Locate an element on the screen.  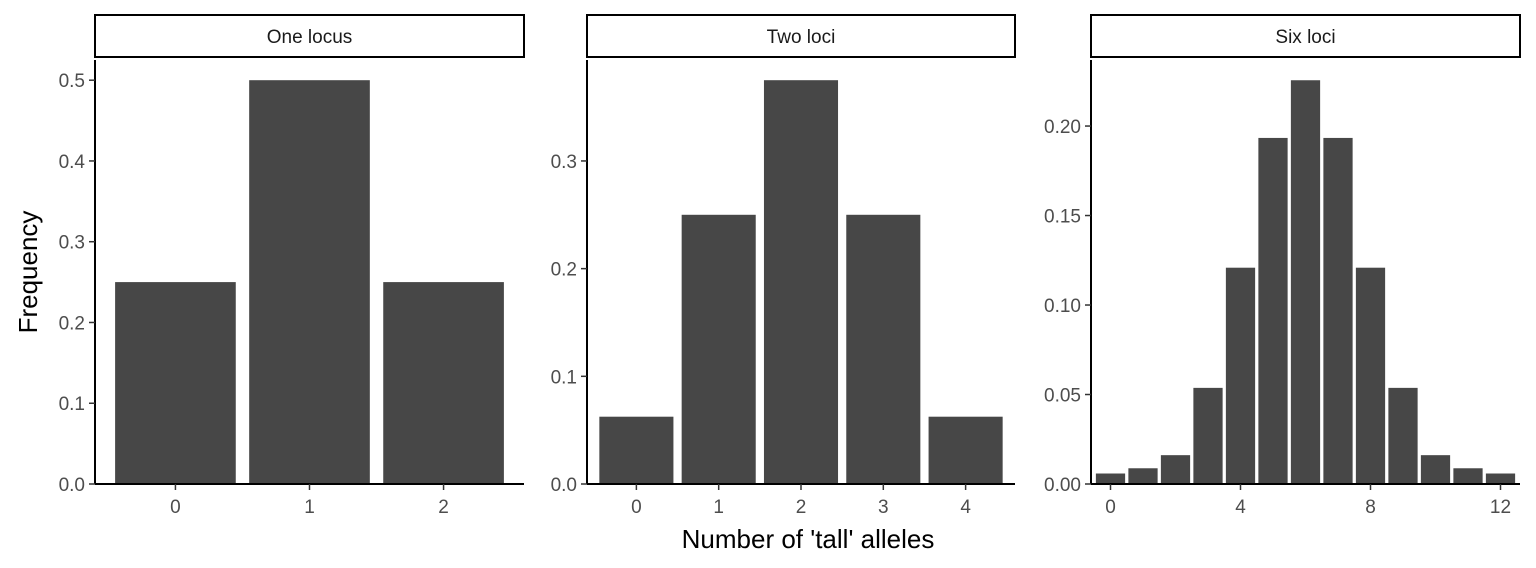
y-axis-title: Frequency is located at coordinates (28, 272).